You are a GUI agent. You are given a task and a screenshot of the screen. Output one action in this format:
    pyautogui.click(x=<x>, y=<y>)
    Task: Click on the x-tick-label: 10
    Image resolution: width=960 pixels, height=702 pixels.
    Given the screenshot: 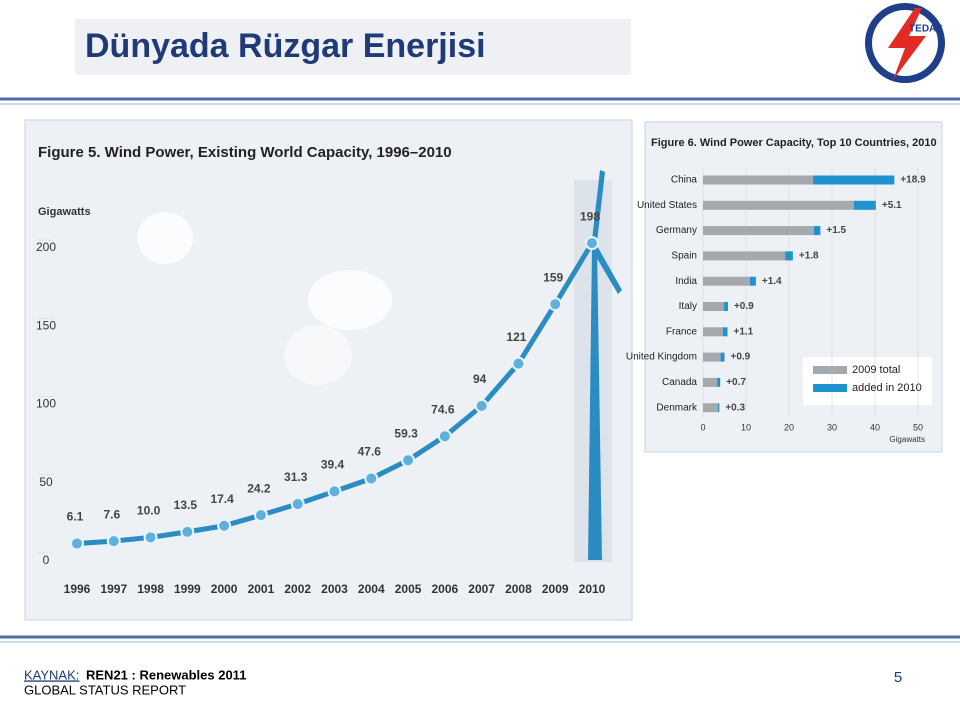 What is the action you would take?
    pyautogui.click(x=746, y=427)
    